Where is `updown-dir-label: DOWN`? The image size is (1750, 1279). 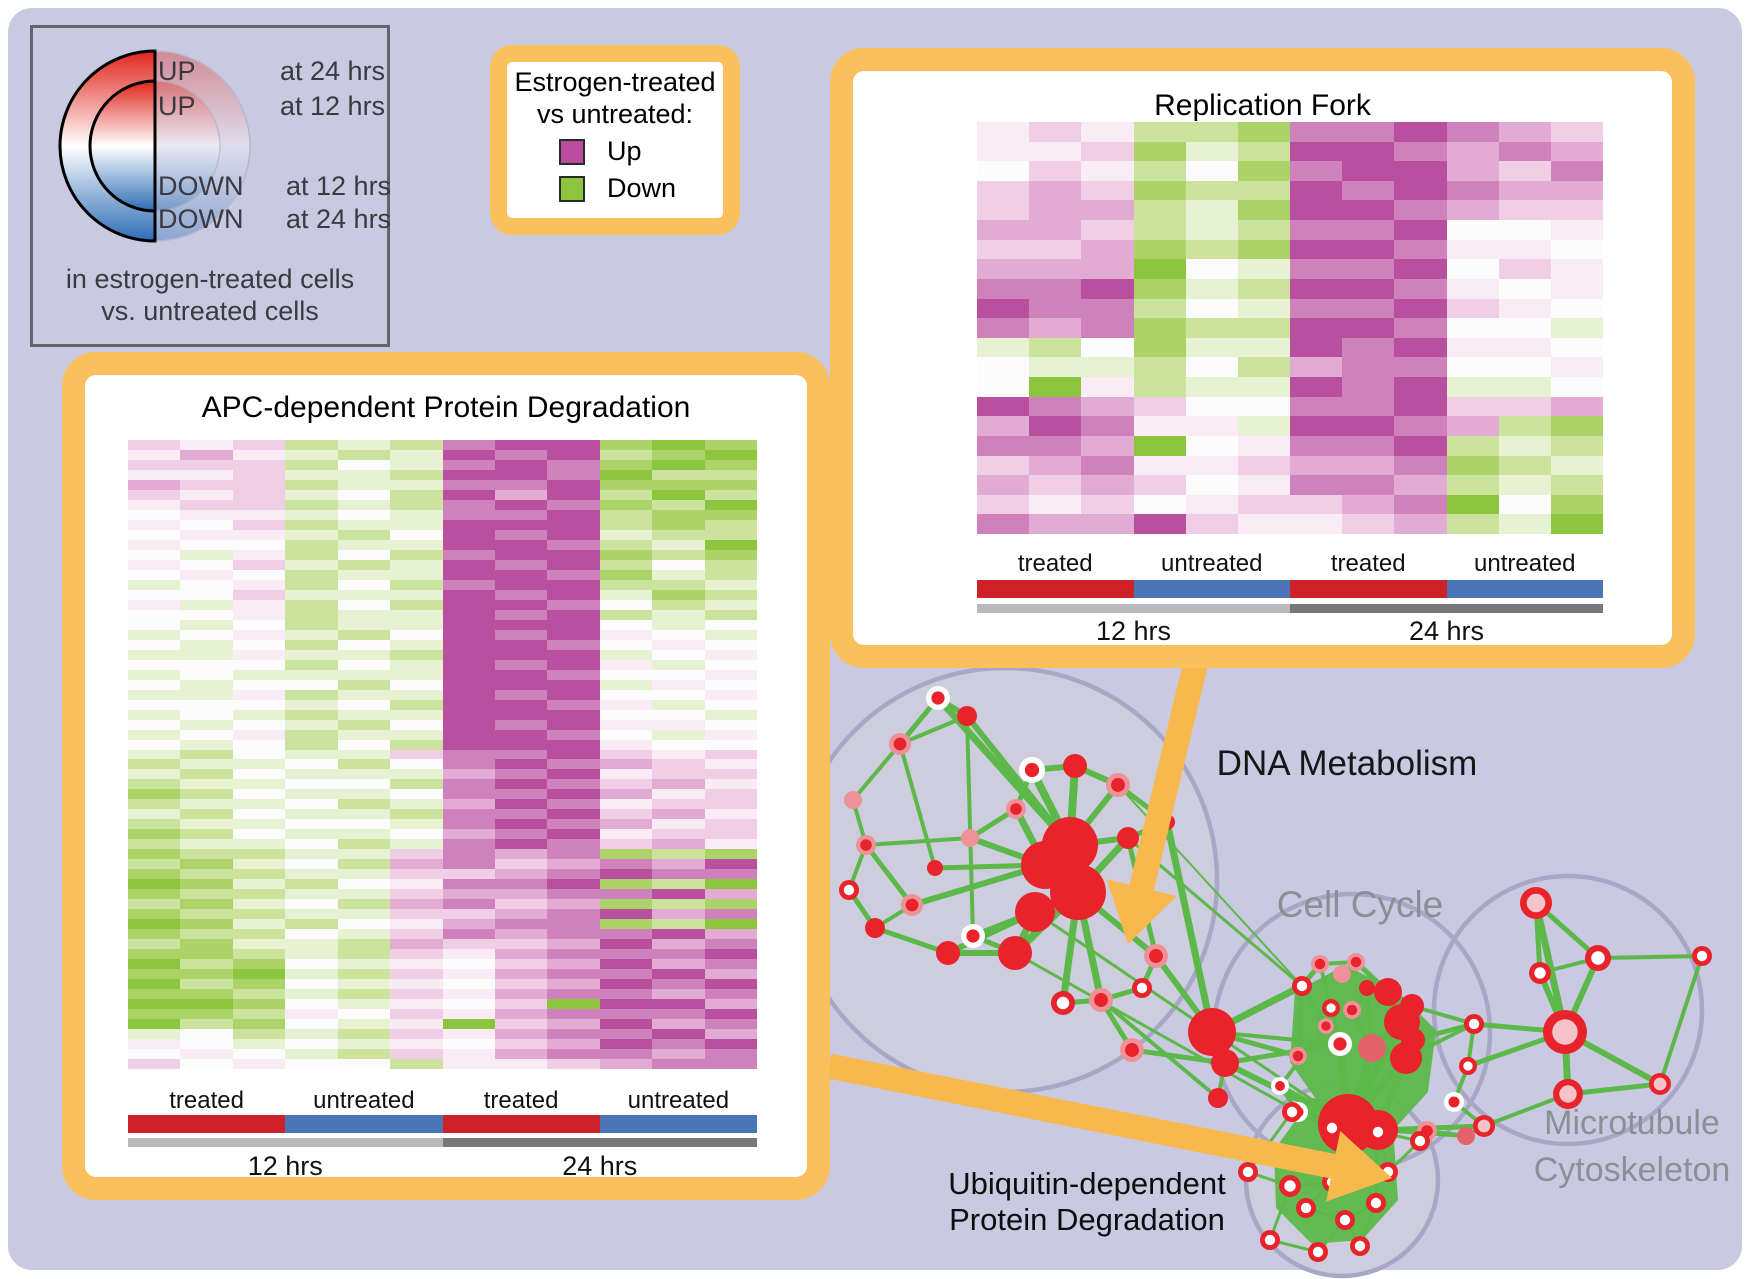
updown-dir-label: DOWN is located at coordinates (201, 186).